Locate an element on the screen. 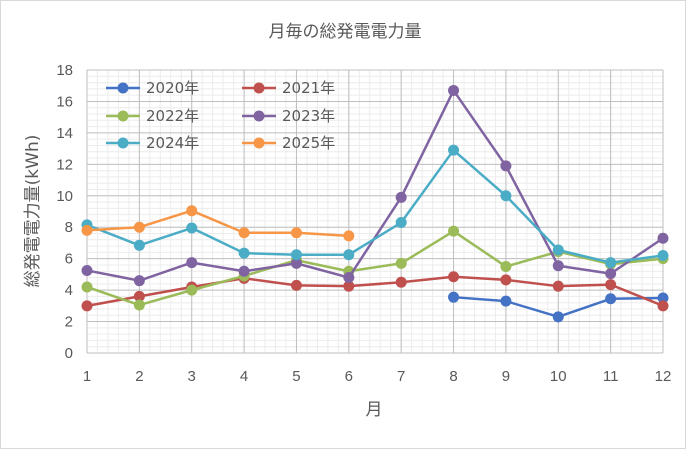  legend-item: 2021年 is located at coordinates (288, 88).